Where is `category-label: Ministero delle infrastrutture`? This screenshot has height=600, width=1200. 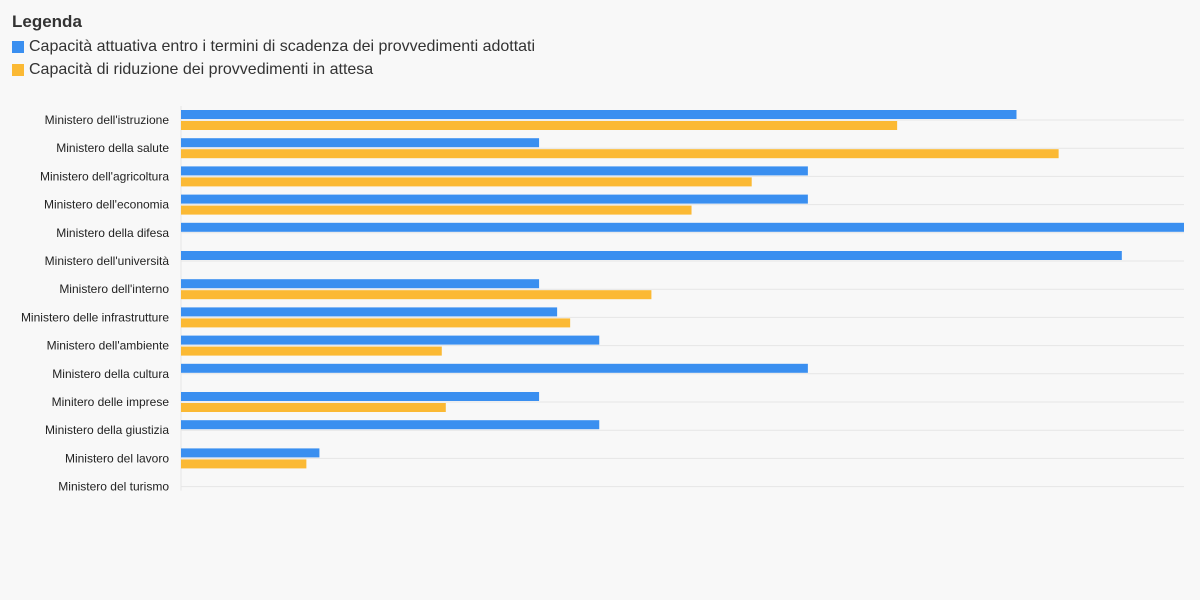 category-label: Ministero delle infrastrutture is located at coordinates (95, 317).